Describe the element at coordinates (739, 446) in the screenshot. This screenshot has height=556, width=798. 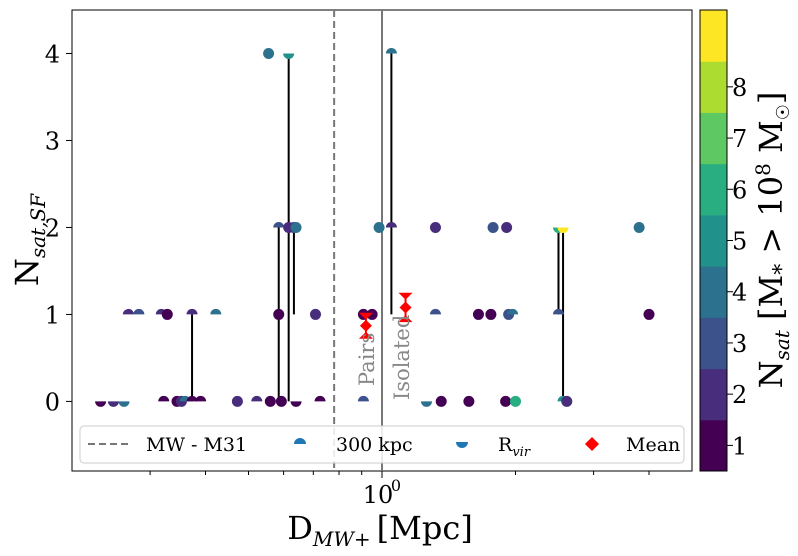
I see `colorbar-tick-label-0: 1` at that location.